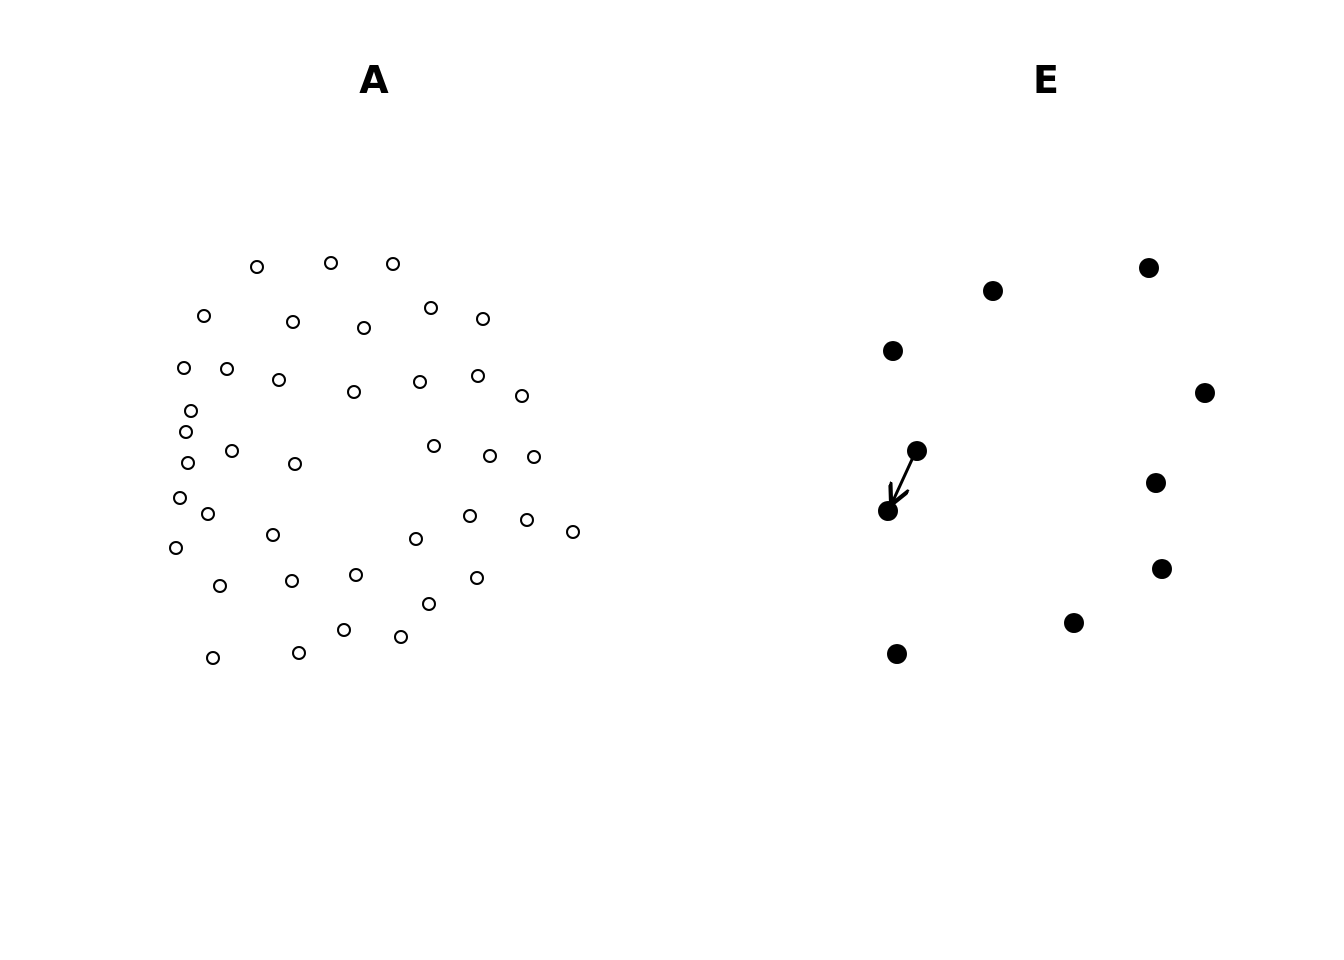 This screenshot has width=1344, height=960. What do you see at coordinates (1046, 80) in the screenshot?
I see `panel-e-title: E` at bounding box center [1046, 80].